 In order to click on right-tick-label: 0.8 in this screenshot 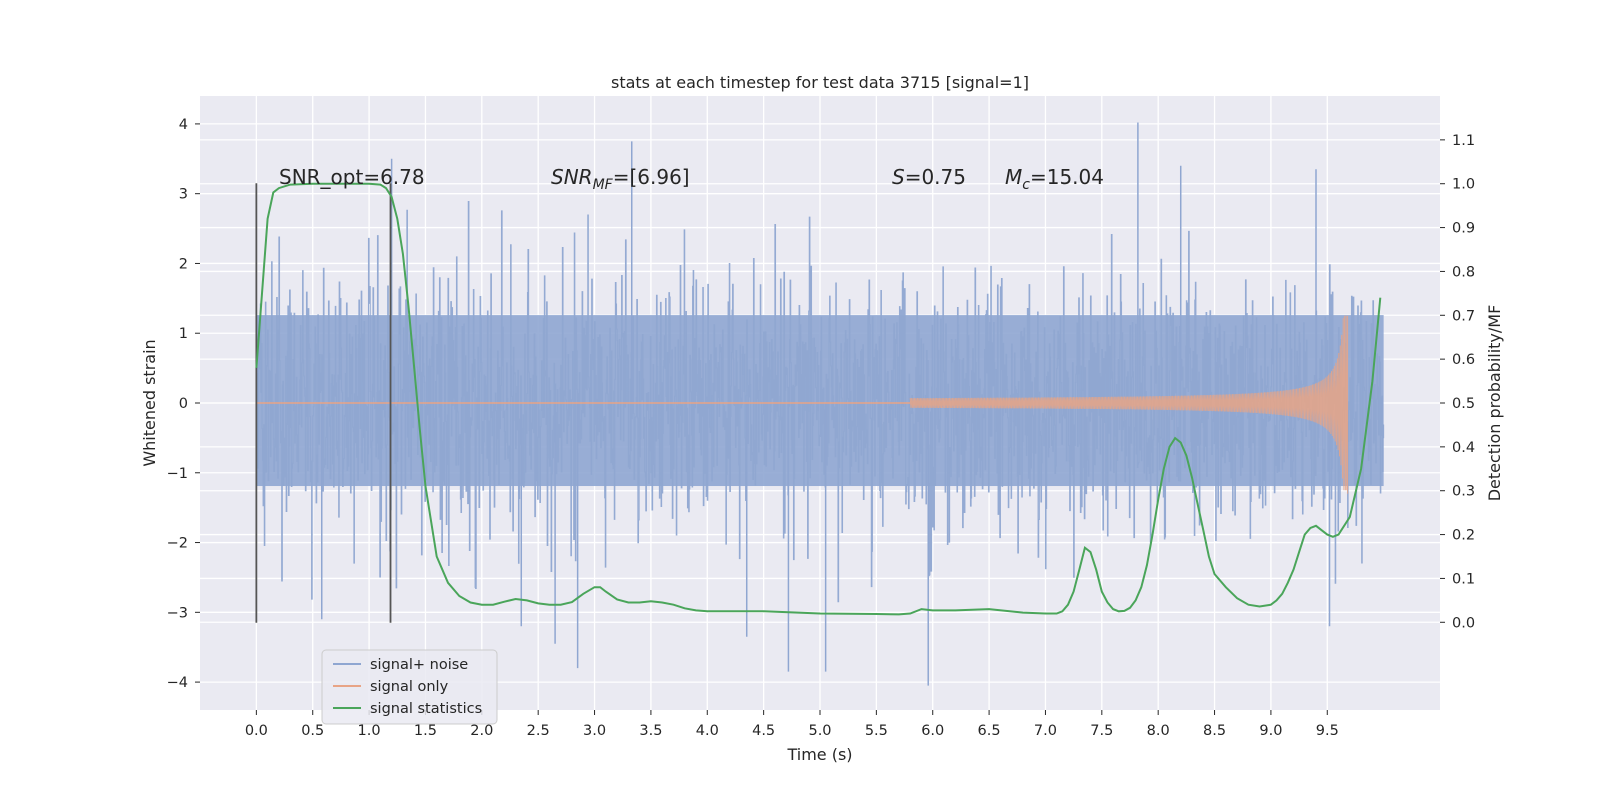, I will do `click(1463, 272)`.